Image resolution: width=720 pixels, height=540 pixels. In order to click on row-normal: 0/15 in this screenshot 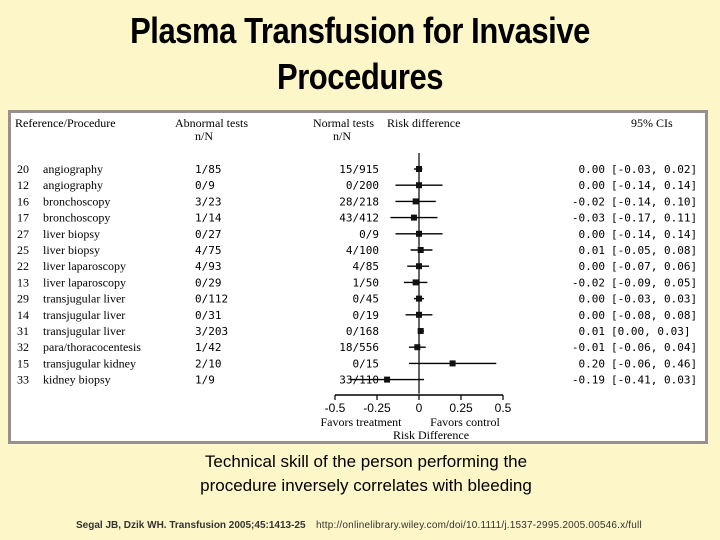, I will do `click(366, 363)`.